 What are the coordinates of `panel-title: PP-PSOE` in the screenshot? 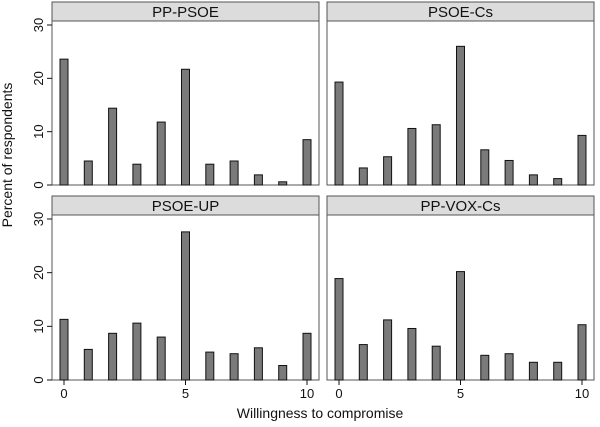 It's located at (185, 12).